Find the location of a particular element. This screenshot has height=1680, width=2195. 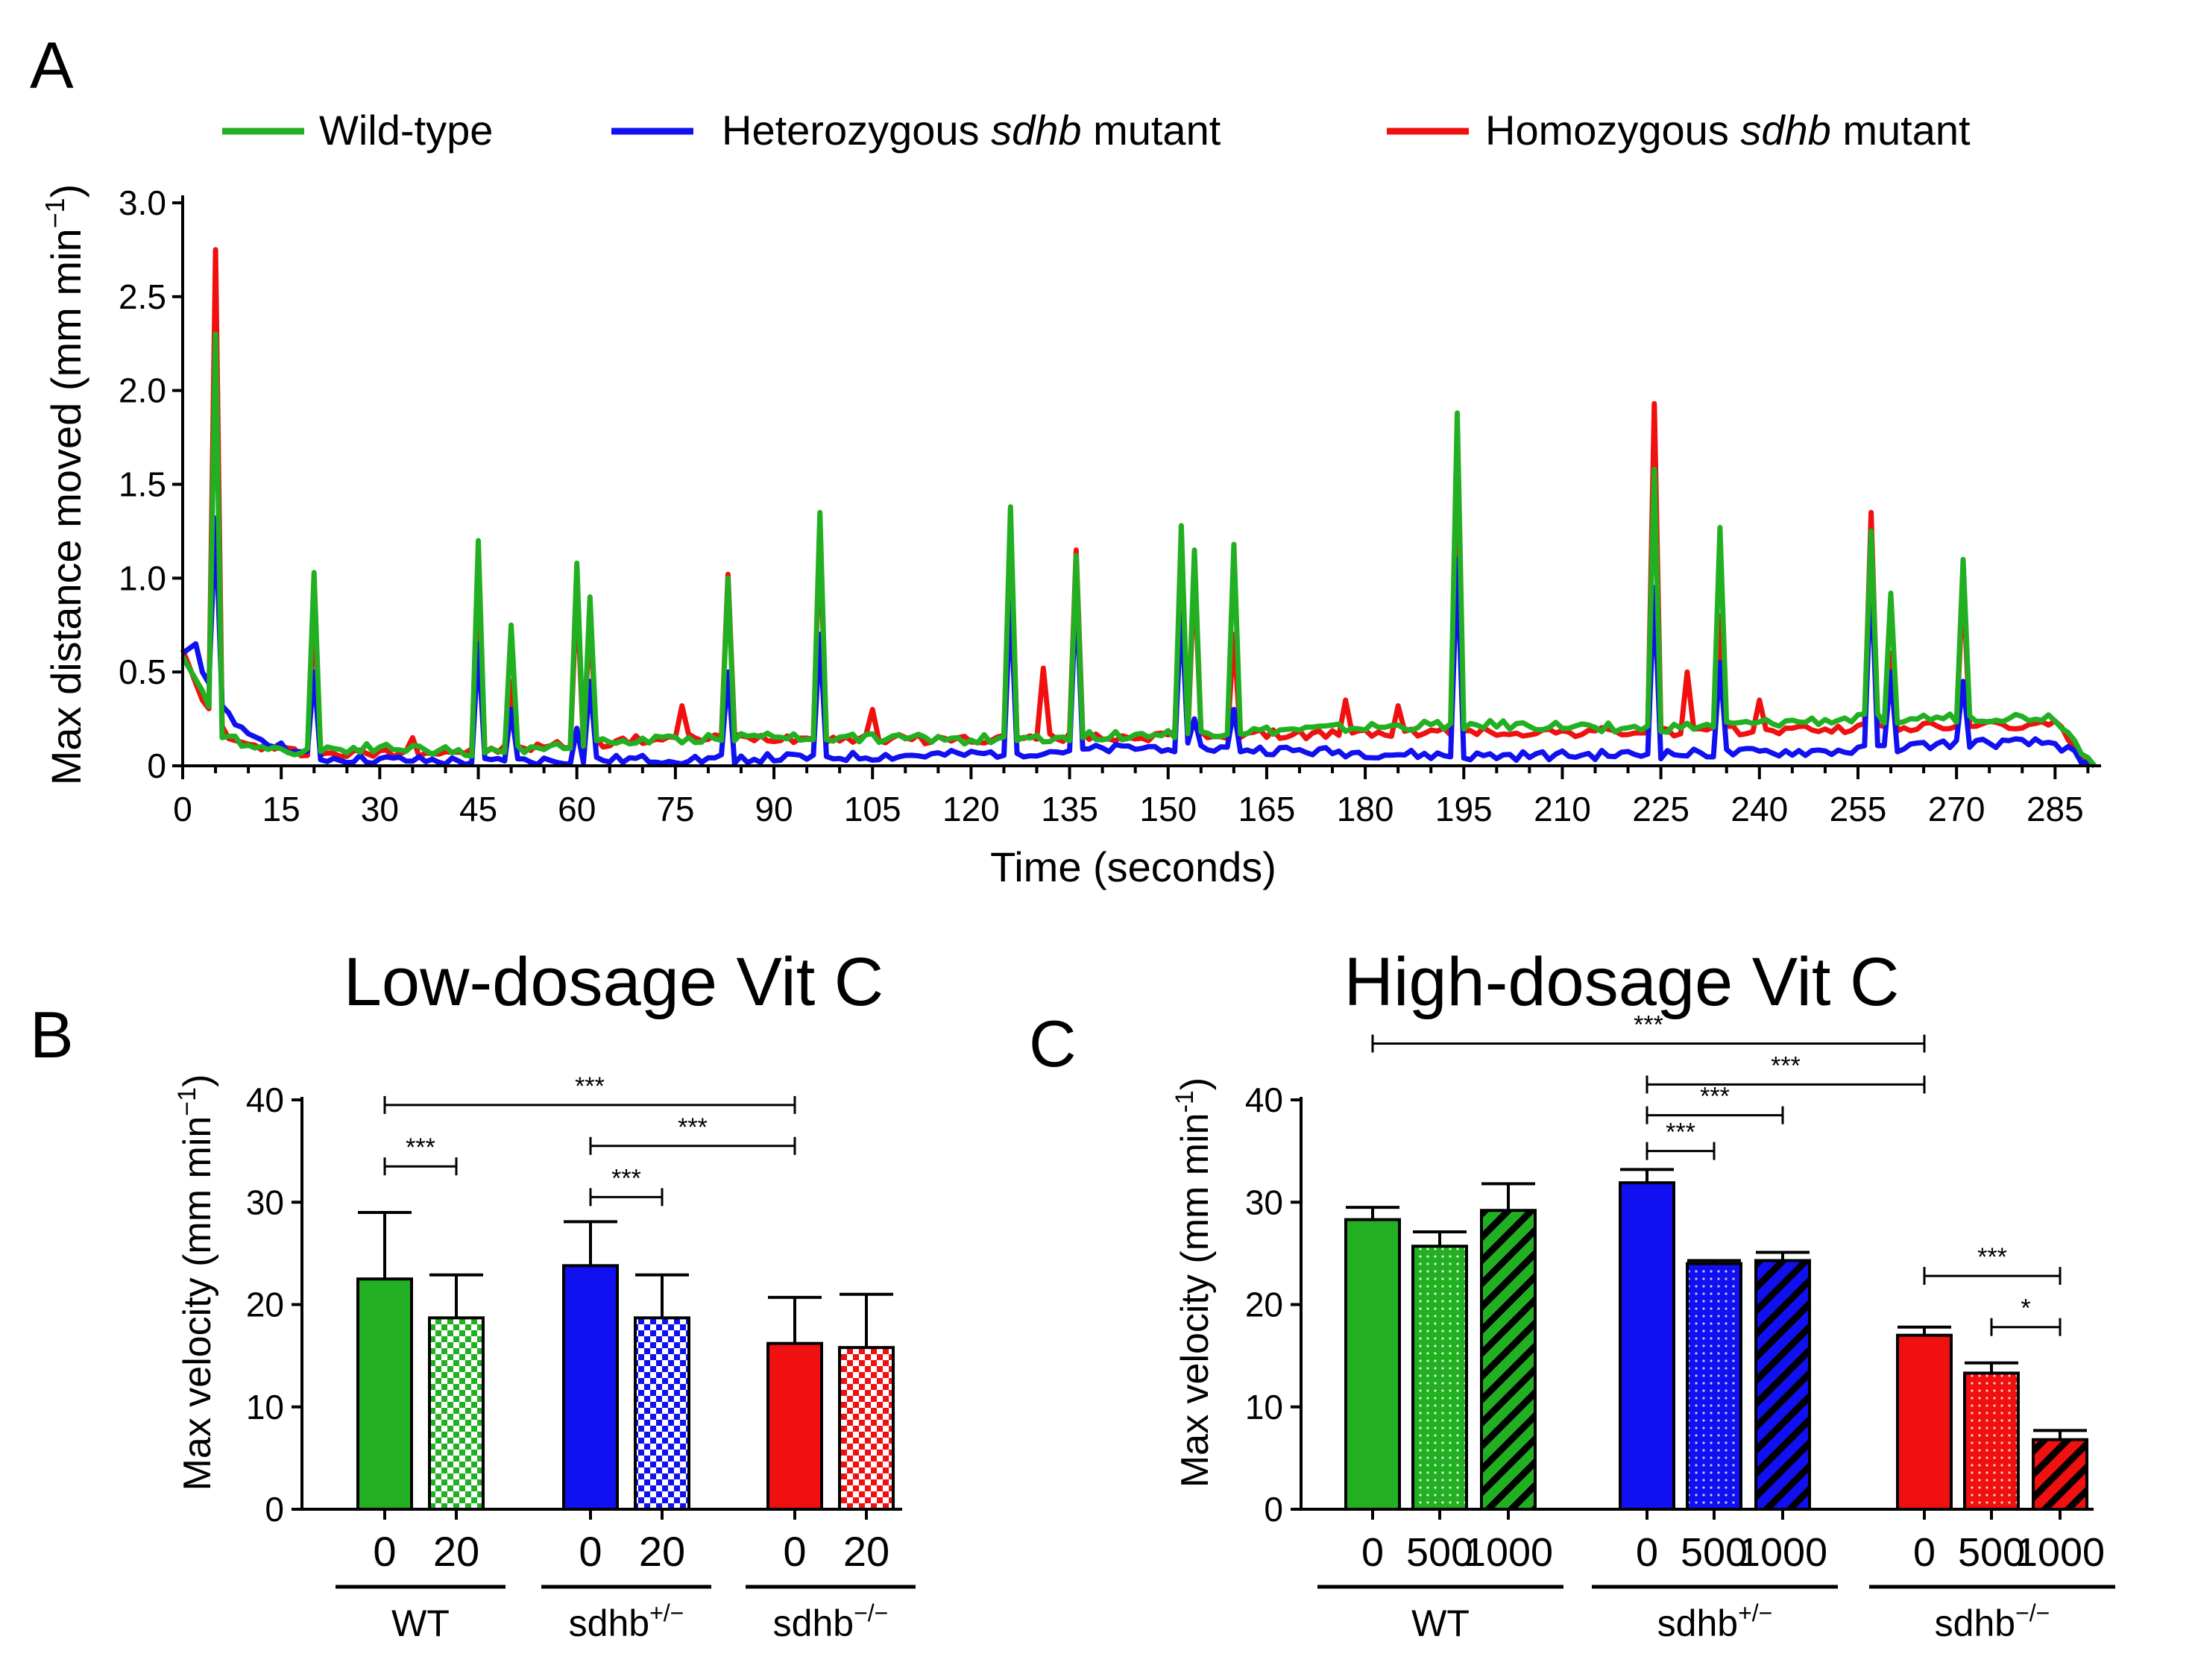

x-tick-label: 255 is located at coordinates (1859, 809).